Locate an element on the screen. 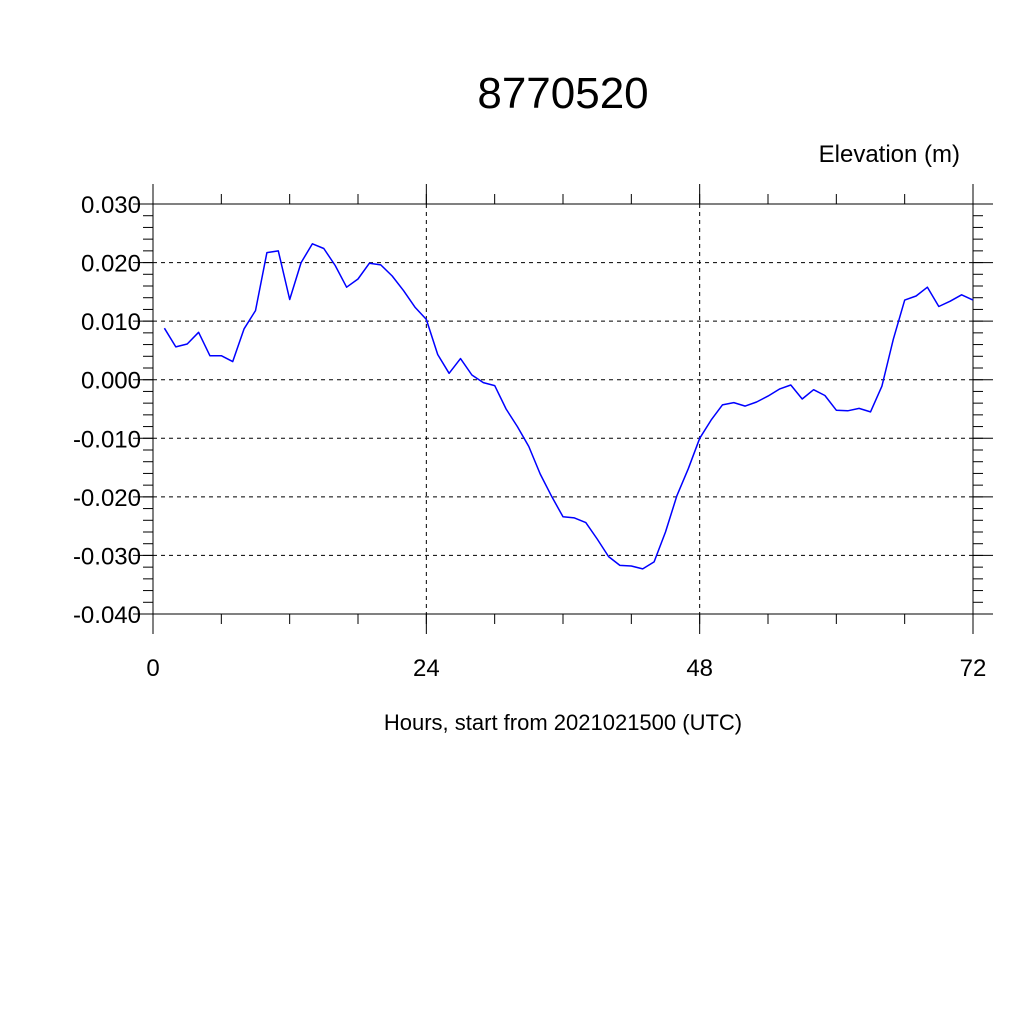 The width and height of the screenshot is (1024, 1029). y-tick-label: 0.020 is located at coordinates (111, 264).